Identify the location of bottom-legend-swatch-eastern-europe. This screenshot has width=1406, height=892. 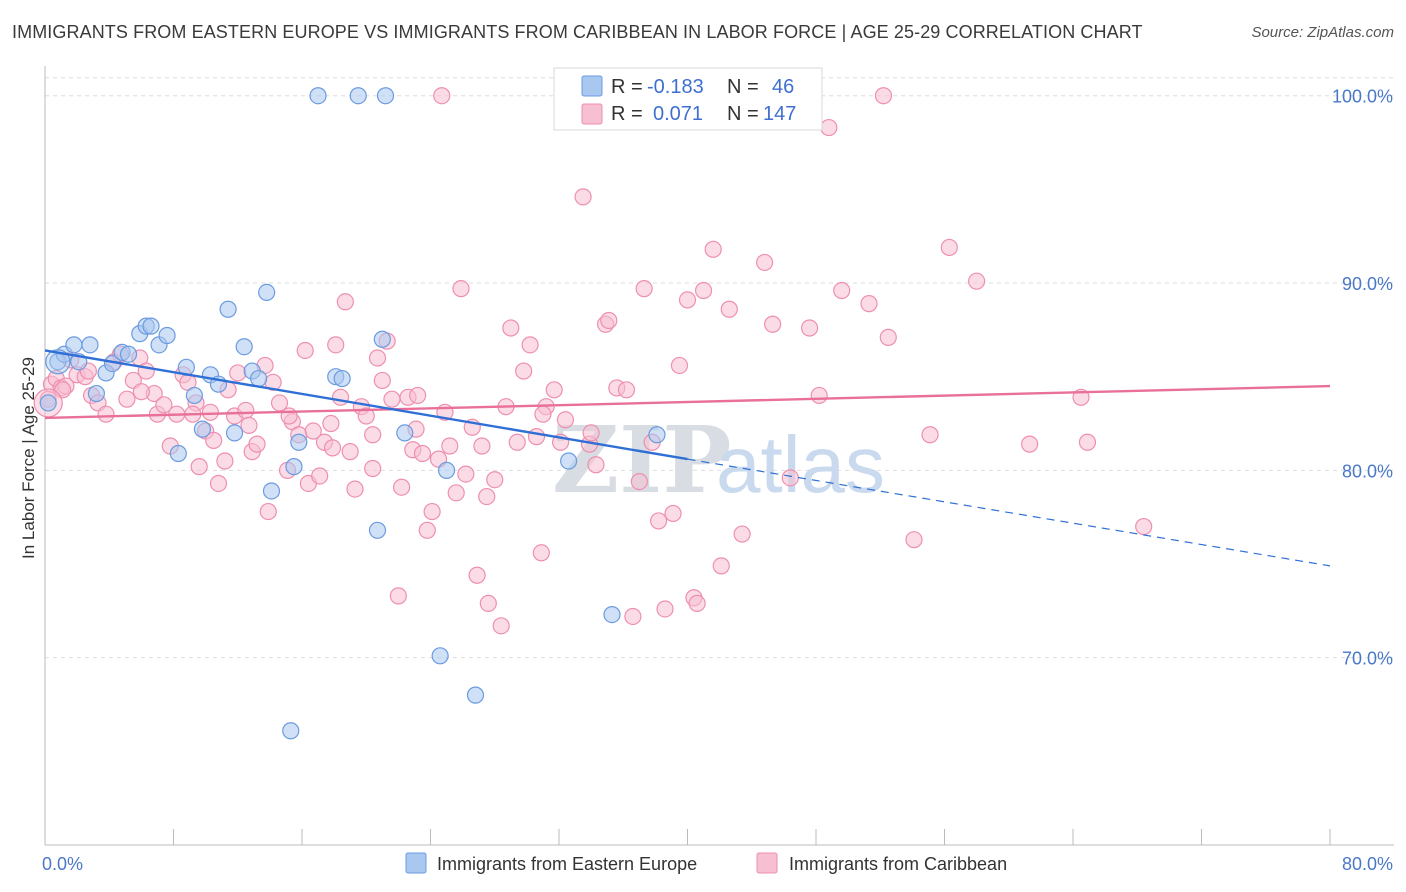
(416, 863).